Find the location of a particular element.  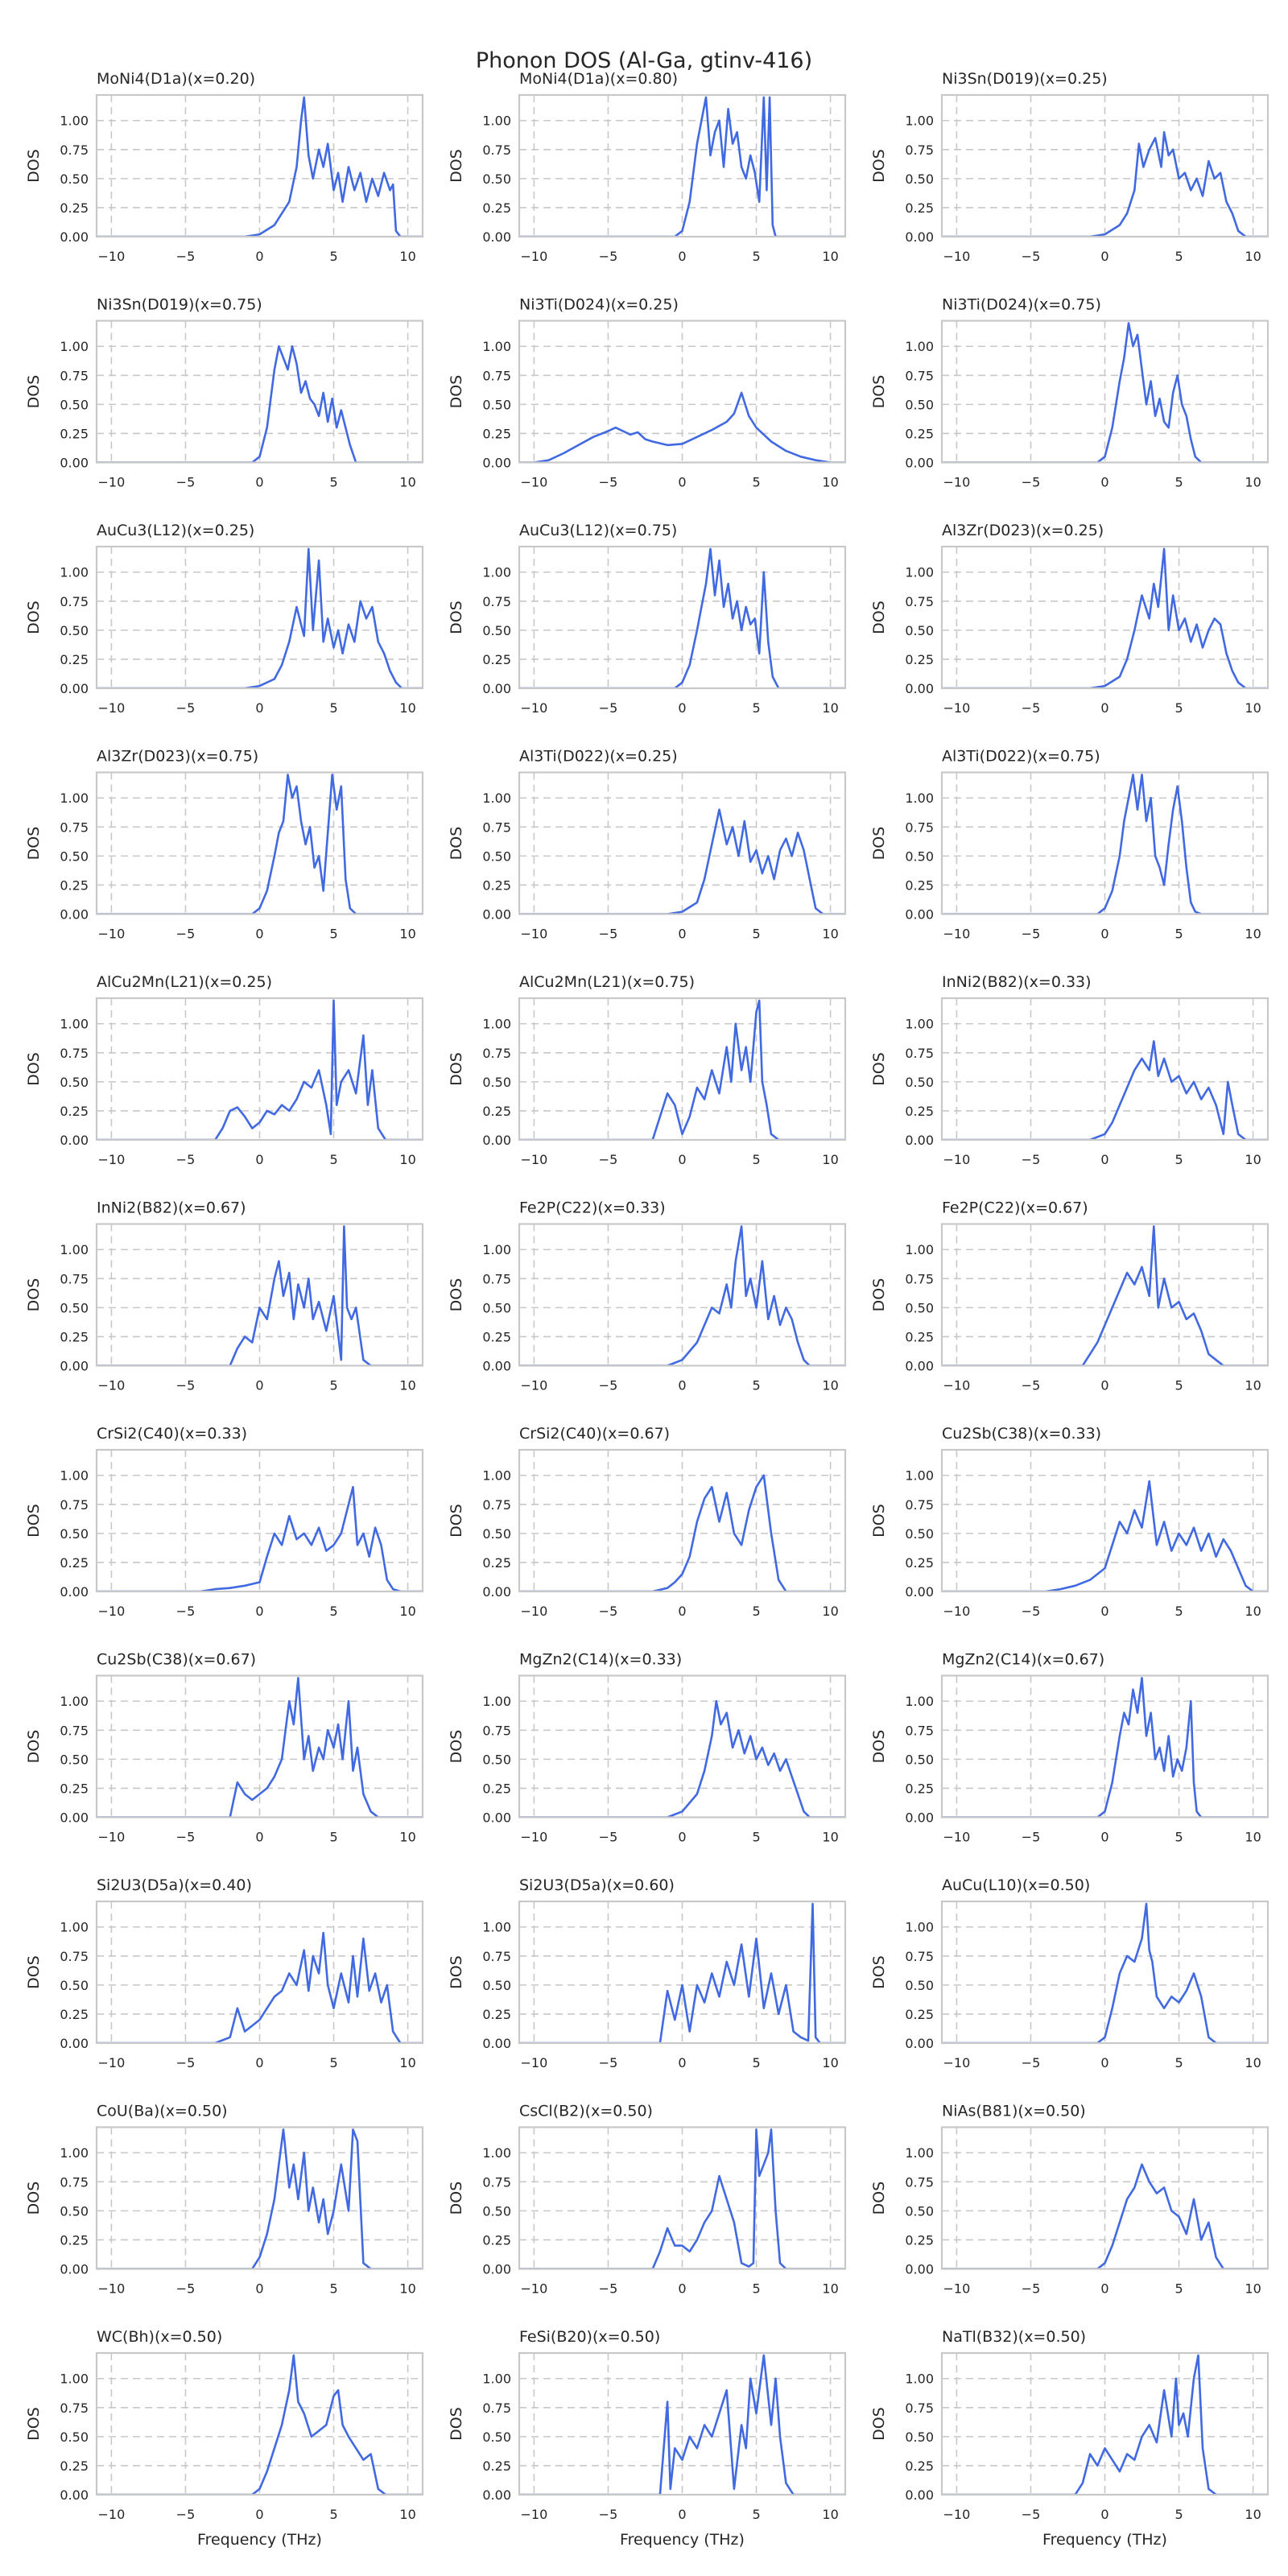

subplot-title: MoNi4(D1a)(x=0.20) is located at coordinates (176, 79).